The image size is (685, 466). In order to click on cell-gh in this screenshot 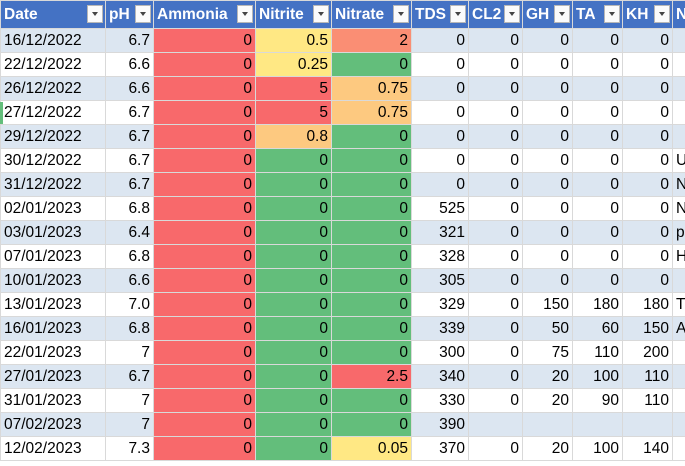, I will do `click(547, 424)`.